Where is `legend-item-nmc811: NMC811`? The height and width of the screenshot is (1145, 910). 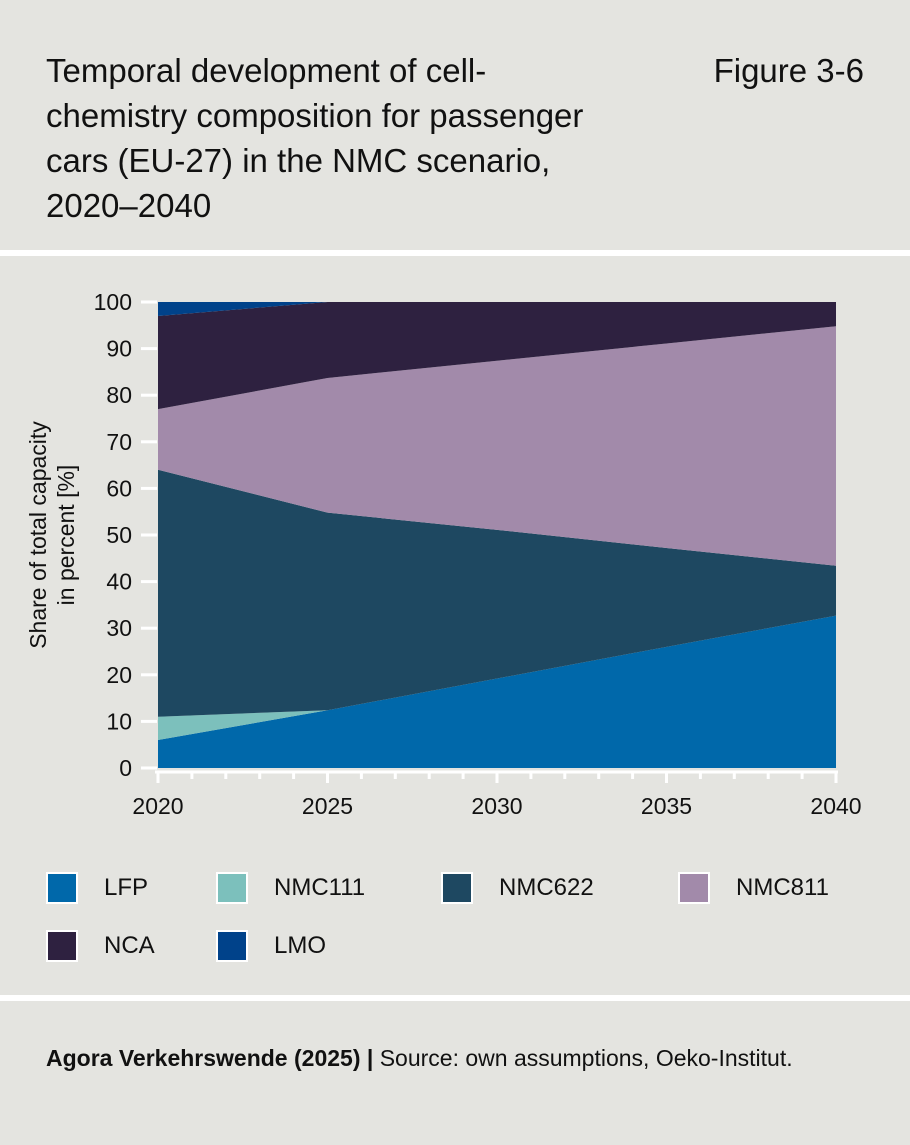
legend-item-nmc811: NMC811 is located at coordinates (753, 888).